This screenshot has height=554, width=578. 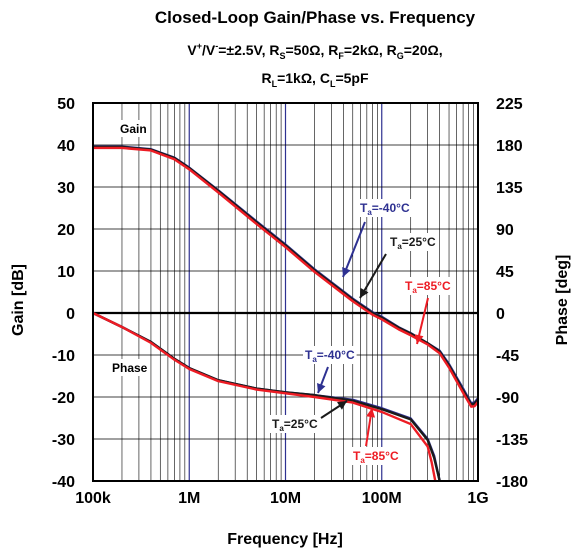 I want to click on x-tick-label: 100M, so click(x=382, y=498).